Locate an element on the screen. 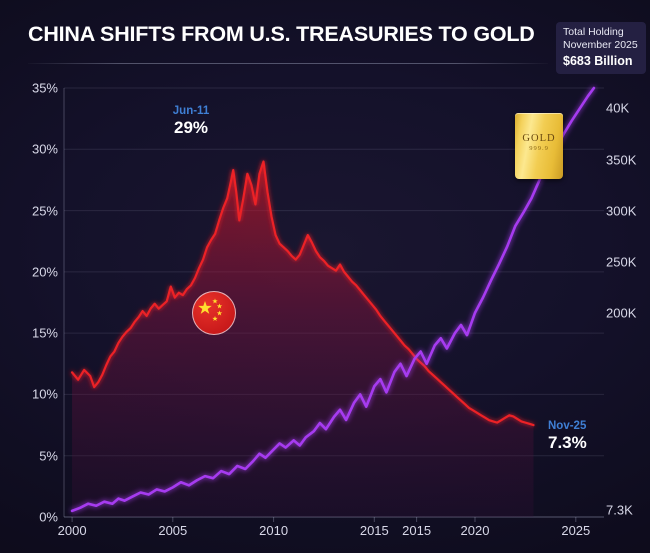 The width and height of the screenshot is (650, 553). gold-bar-label: GOLD is located at coordinates (539, 138).